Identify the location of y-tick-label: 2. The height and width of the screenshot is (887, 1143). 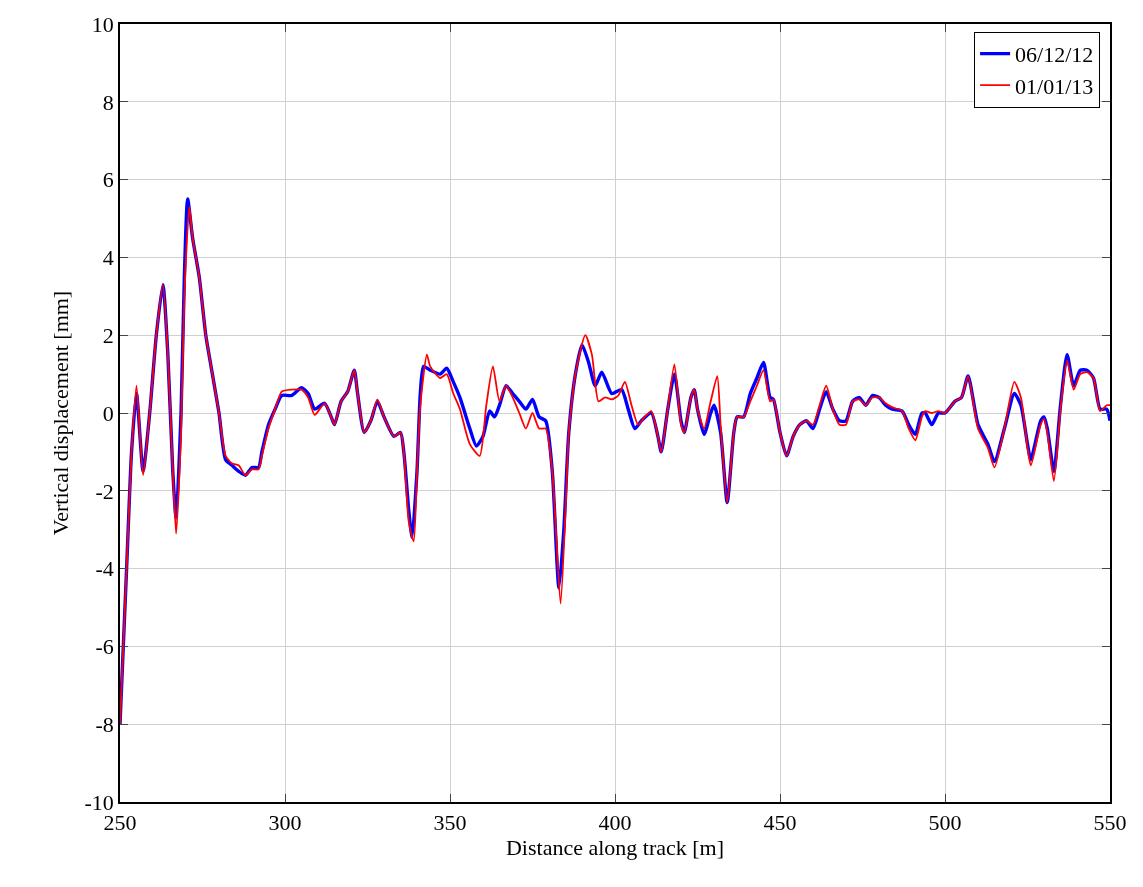
(108, 335).